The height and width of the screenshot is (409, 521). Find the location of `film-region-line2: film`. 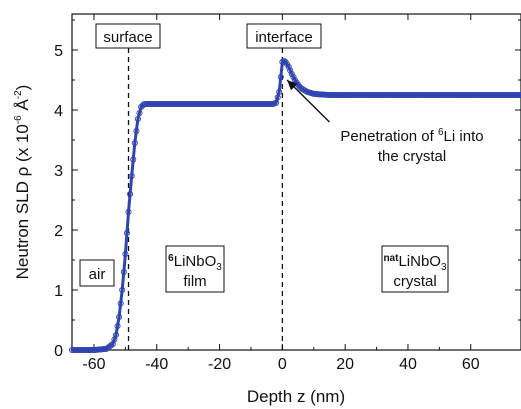

film-region-line2: film is located at coordinates (194, 281).